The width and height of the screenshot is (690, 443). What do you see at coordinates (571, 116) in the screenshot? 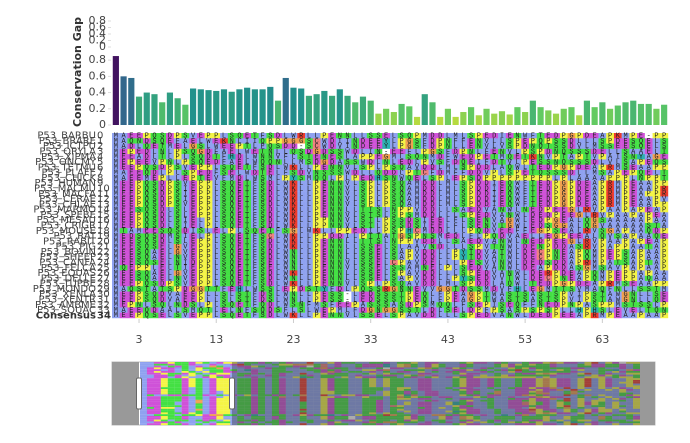
I see `conservation-bar` at bounding box center [571, 116].